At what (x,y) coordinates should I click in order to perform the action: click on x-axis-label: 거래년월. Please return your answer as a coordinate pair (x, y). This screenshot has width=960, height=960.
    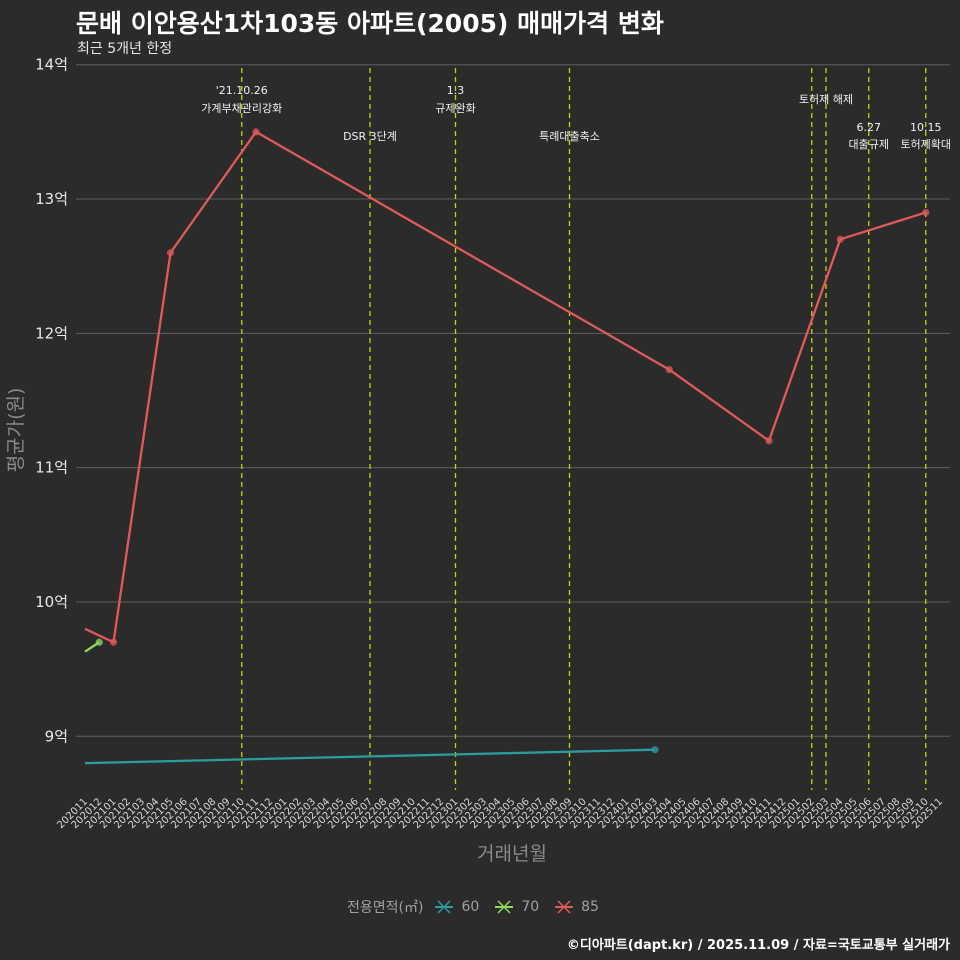
    Looking at the image, I should click on (512, 854).